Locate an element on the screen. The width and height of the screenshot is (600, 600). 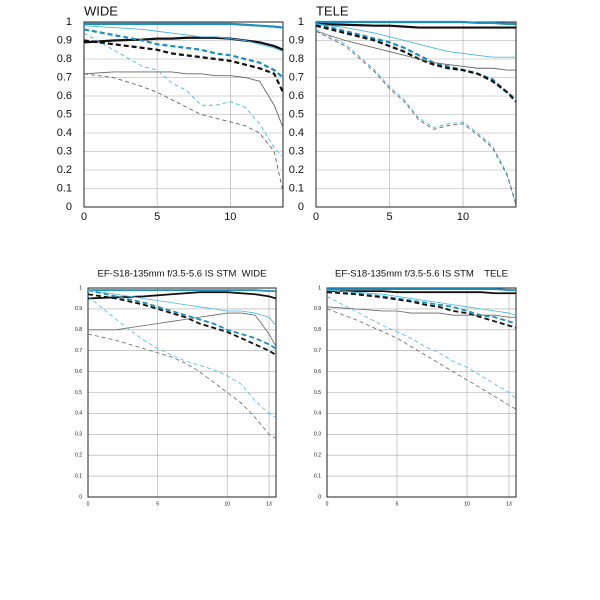
chart-title: EF-S18-135mm f/3.5-5.6 IS STM TELE is located at coordinates (421, 274).